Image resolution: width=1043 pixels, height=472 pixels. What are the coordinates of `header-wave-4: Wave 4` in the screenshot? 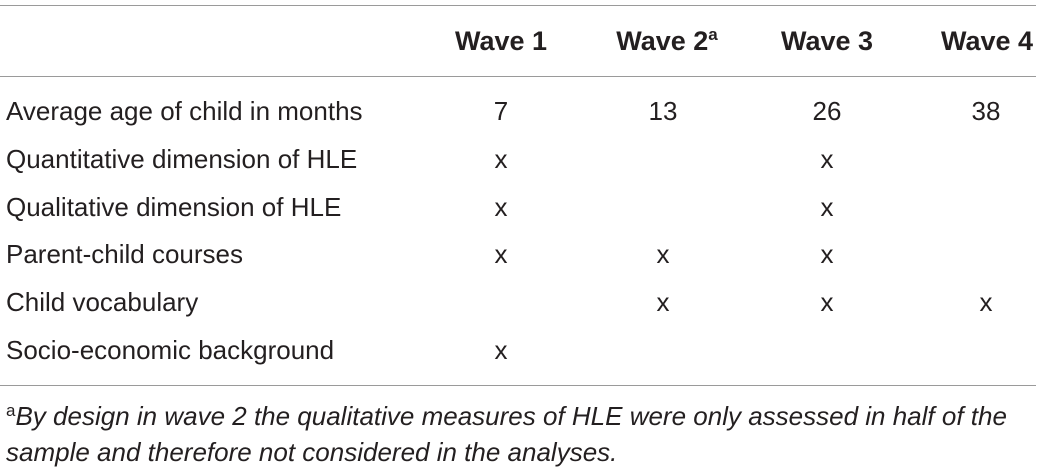 It's located at (987, 41).